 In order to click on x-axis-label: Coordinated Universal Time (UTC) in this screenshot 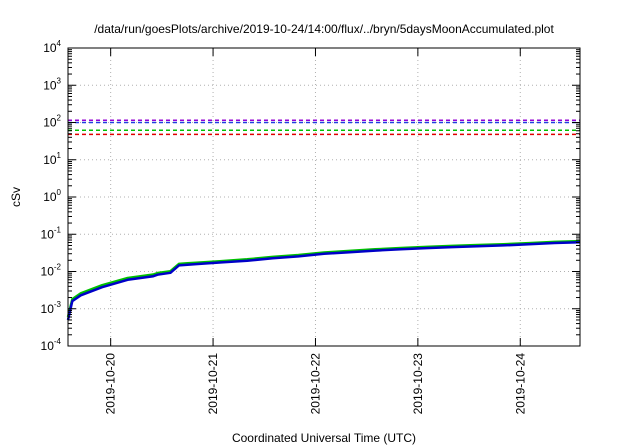, I will do `click(324, 438)`.